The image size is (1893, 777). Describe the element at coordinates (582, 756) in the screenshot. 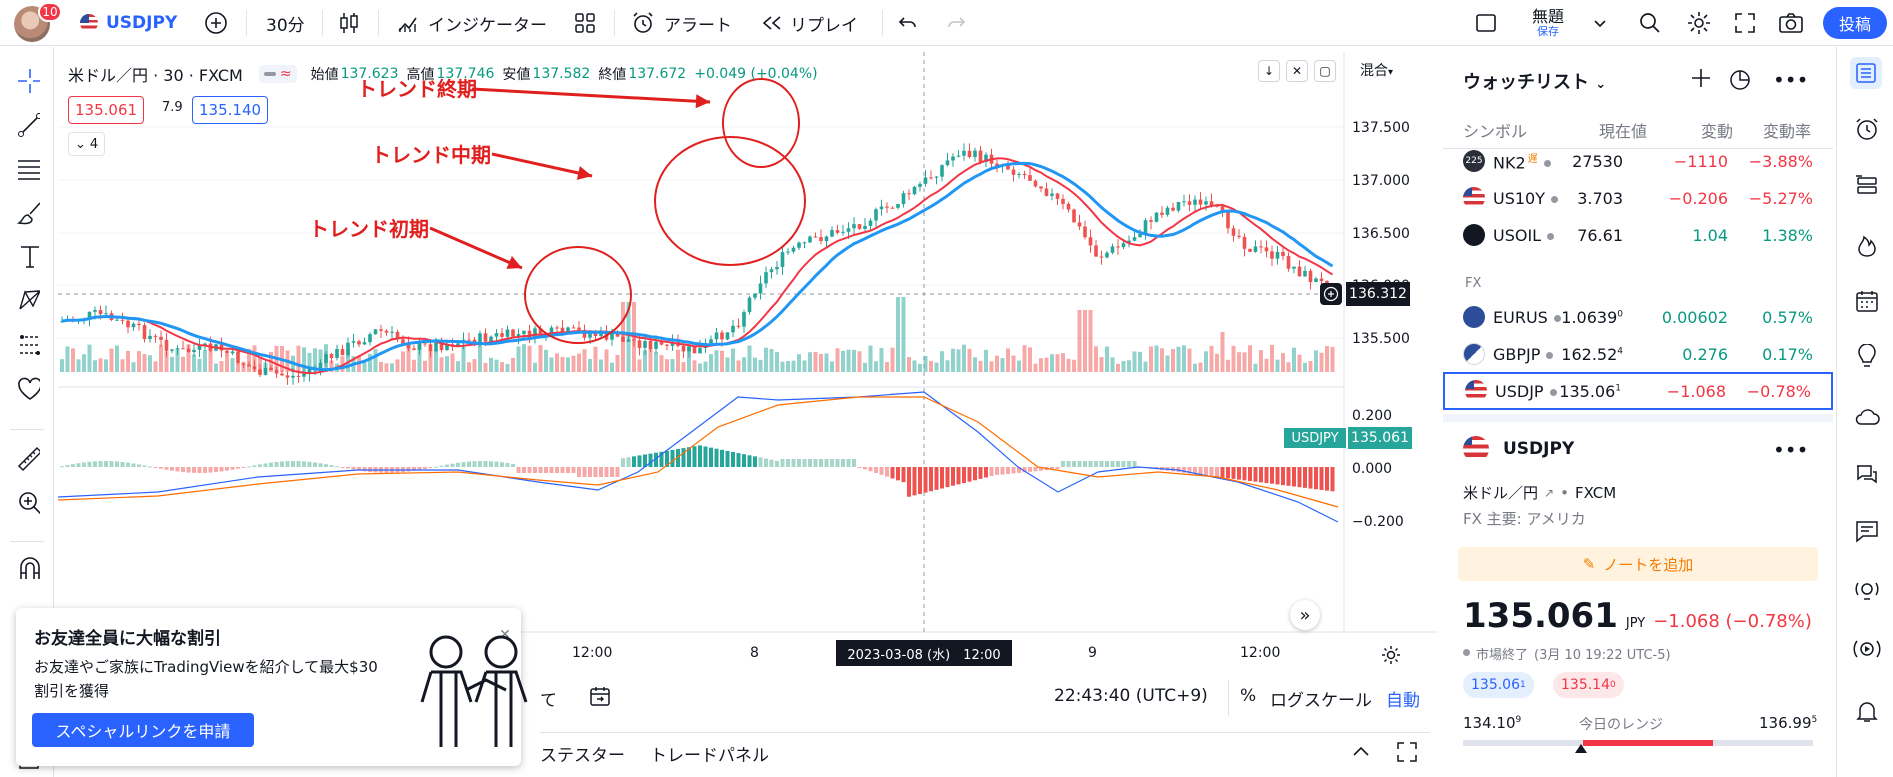

I see `tab-strategy-tester: ステスター` at that location.